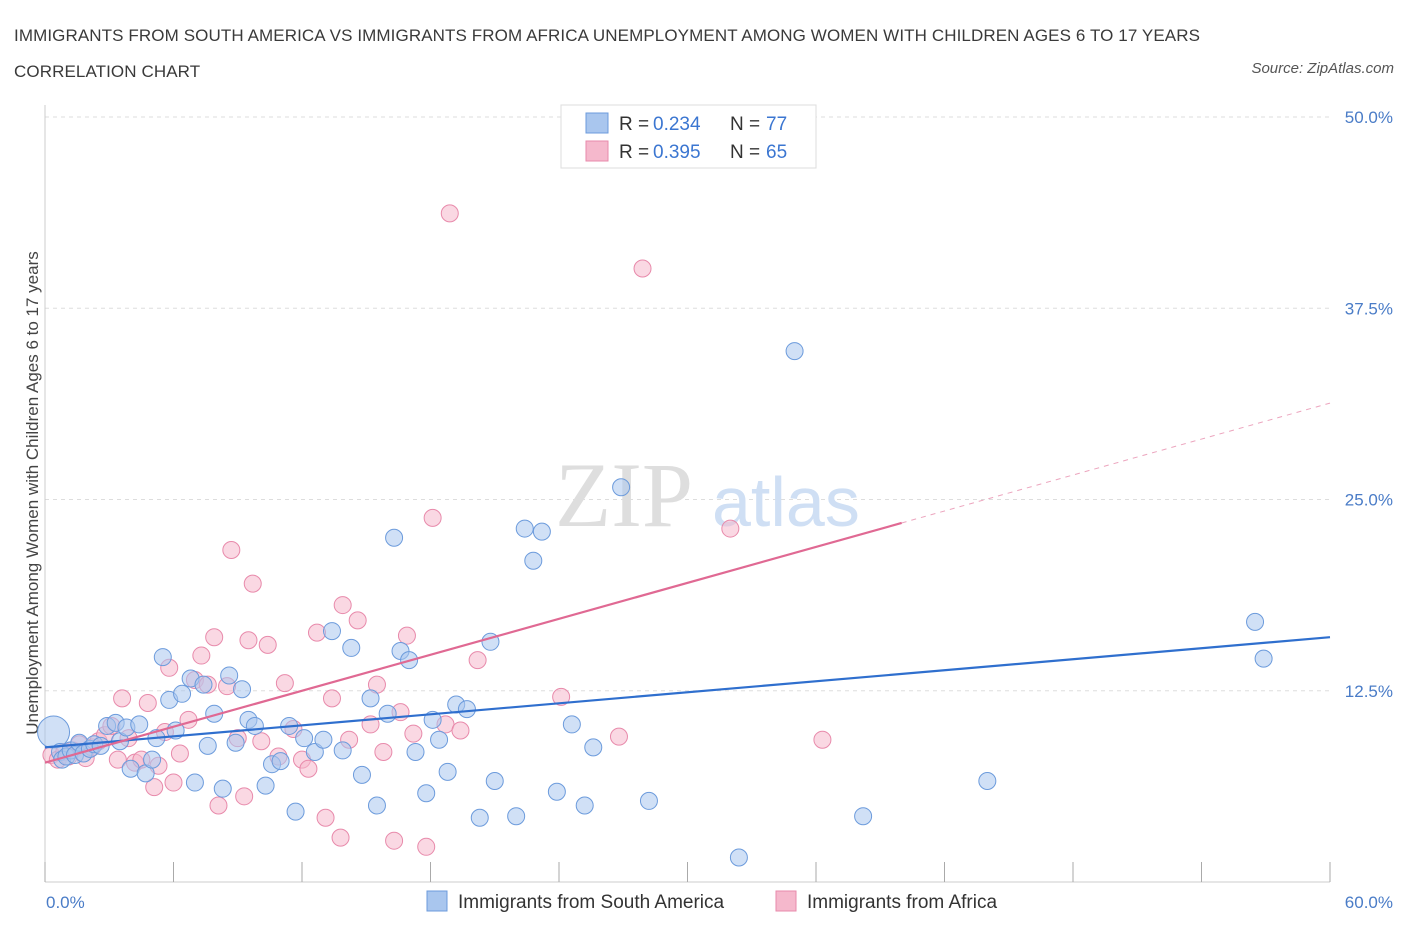 The image size is (1406, 930). Describe the element at coordinates (1369, 691) in the screenshot. I see `y-tick-label-0: 12.5%` at that location.